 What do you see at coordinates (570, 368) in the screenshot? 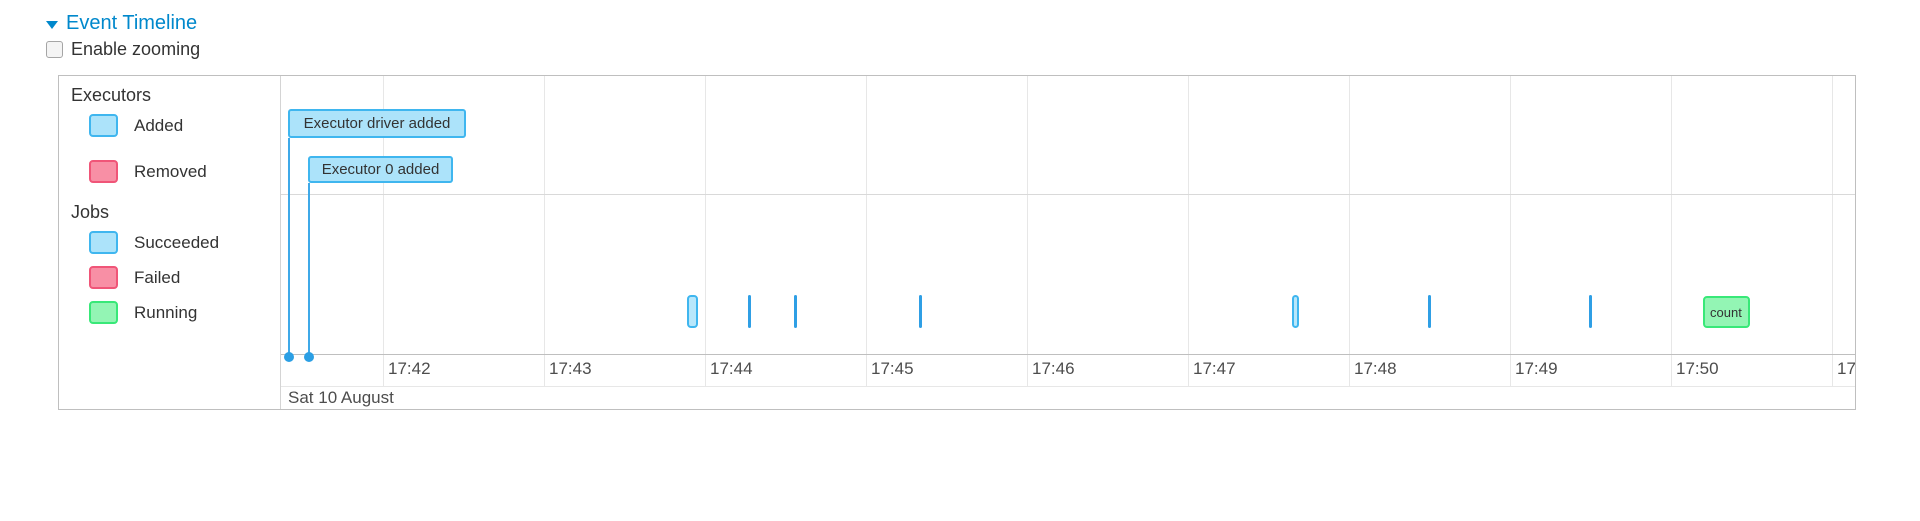
I see `axis-minor-label: 17:43` at bounding box center [570, 368].